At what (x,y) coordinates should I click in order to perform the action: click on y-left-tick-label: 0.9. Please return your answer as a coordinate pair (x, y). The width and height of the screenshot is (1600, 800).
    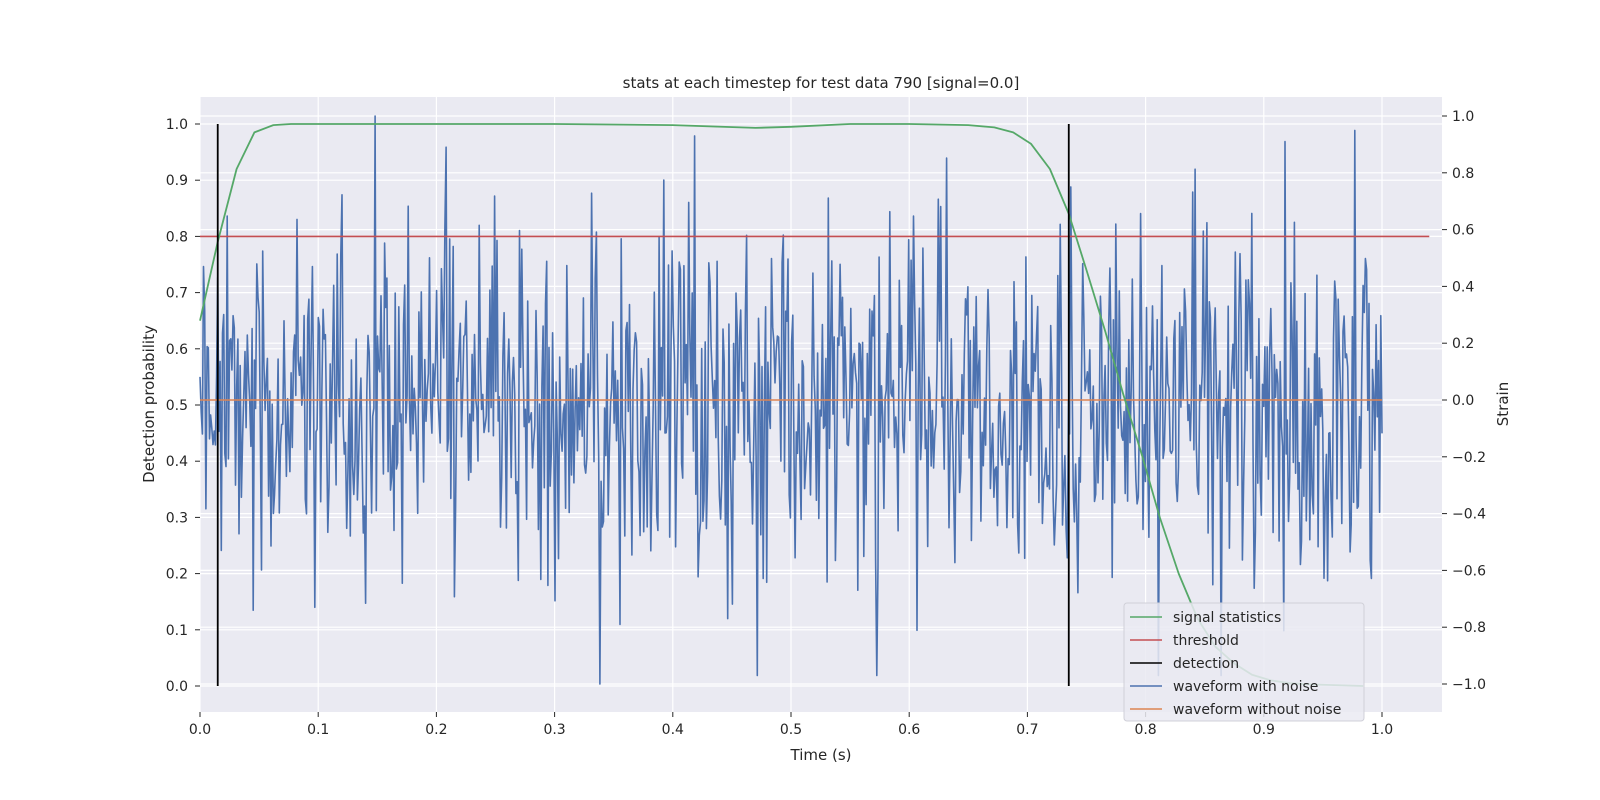
    Looking at the image, I should click on (177, 181).